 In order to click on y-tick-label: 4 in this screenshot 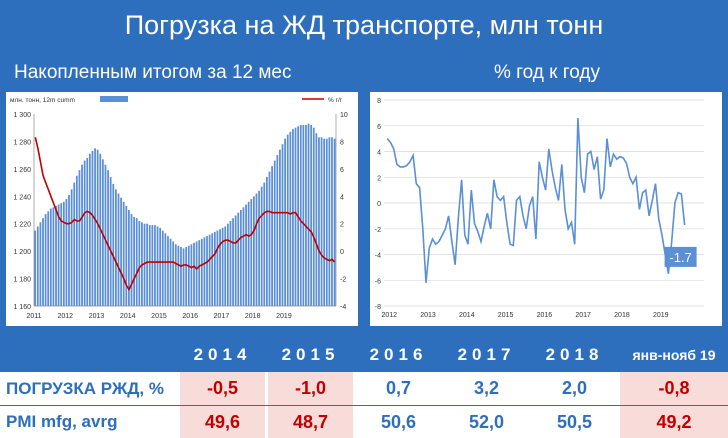, I will do `click(379, 153)`.